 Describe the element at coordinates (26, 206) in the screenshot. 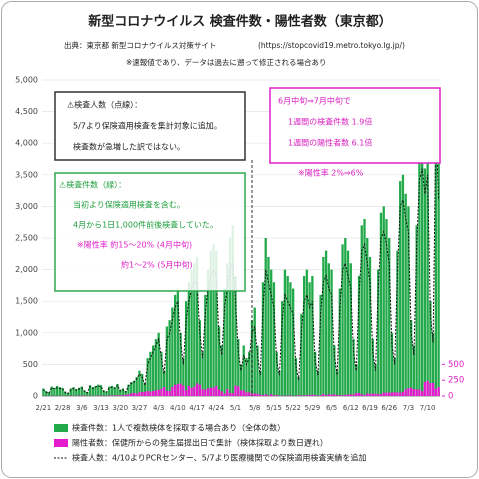

I see `y-tick-label: 3,000` at that location.